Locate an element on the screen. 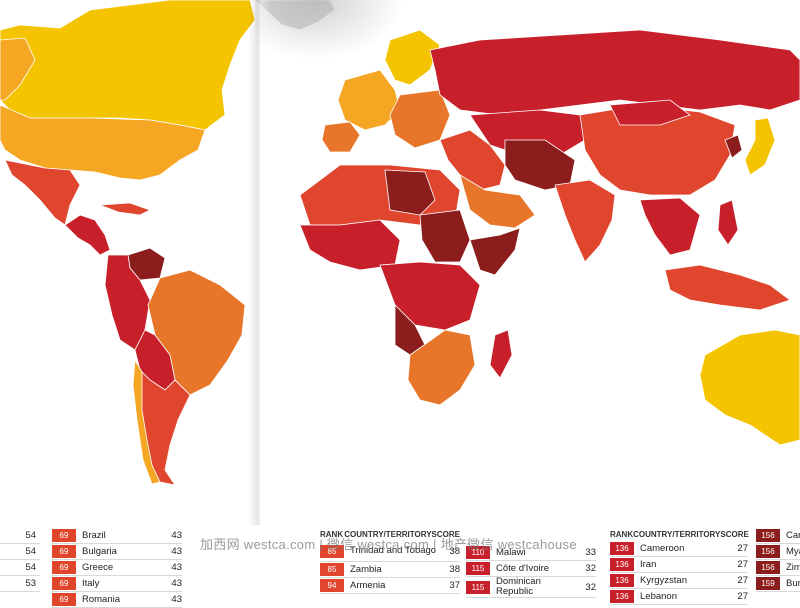 Image resolution: width=800 pixels, height=608 pixels. score-cell: 33 is located at coordinates (590, 552).